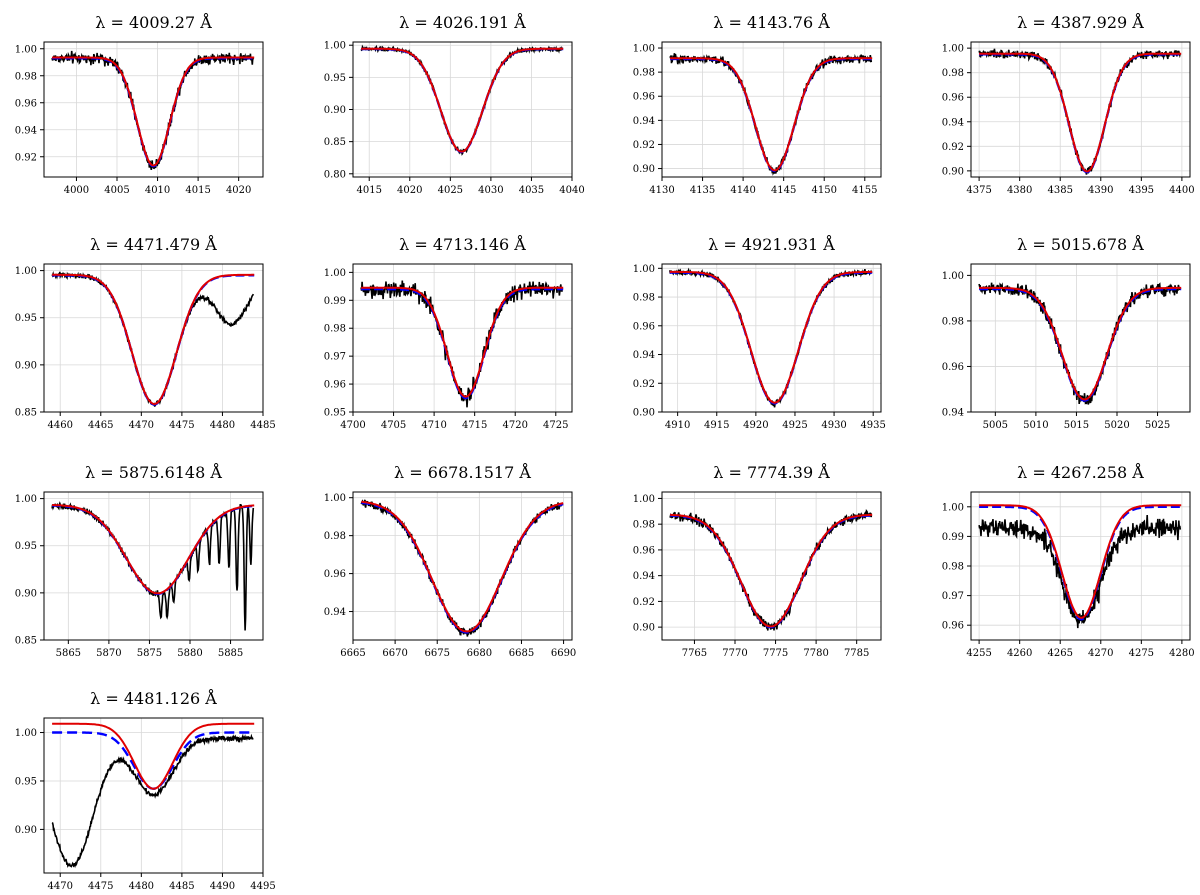  I want to click on x-tick-label: 4465, so click(100, 425).